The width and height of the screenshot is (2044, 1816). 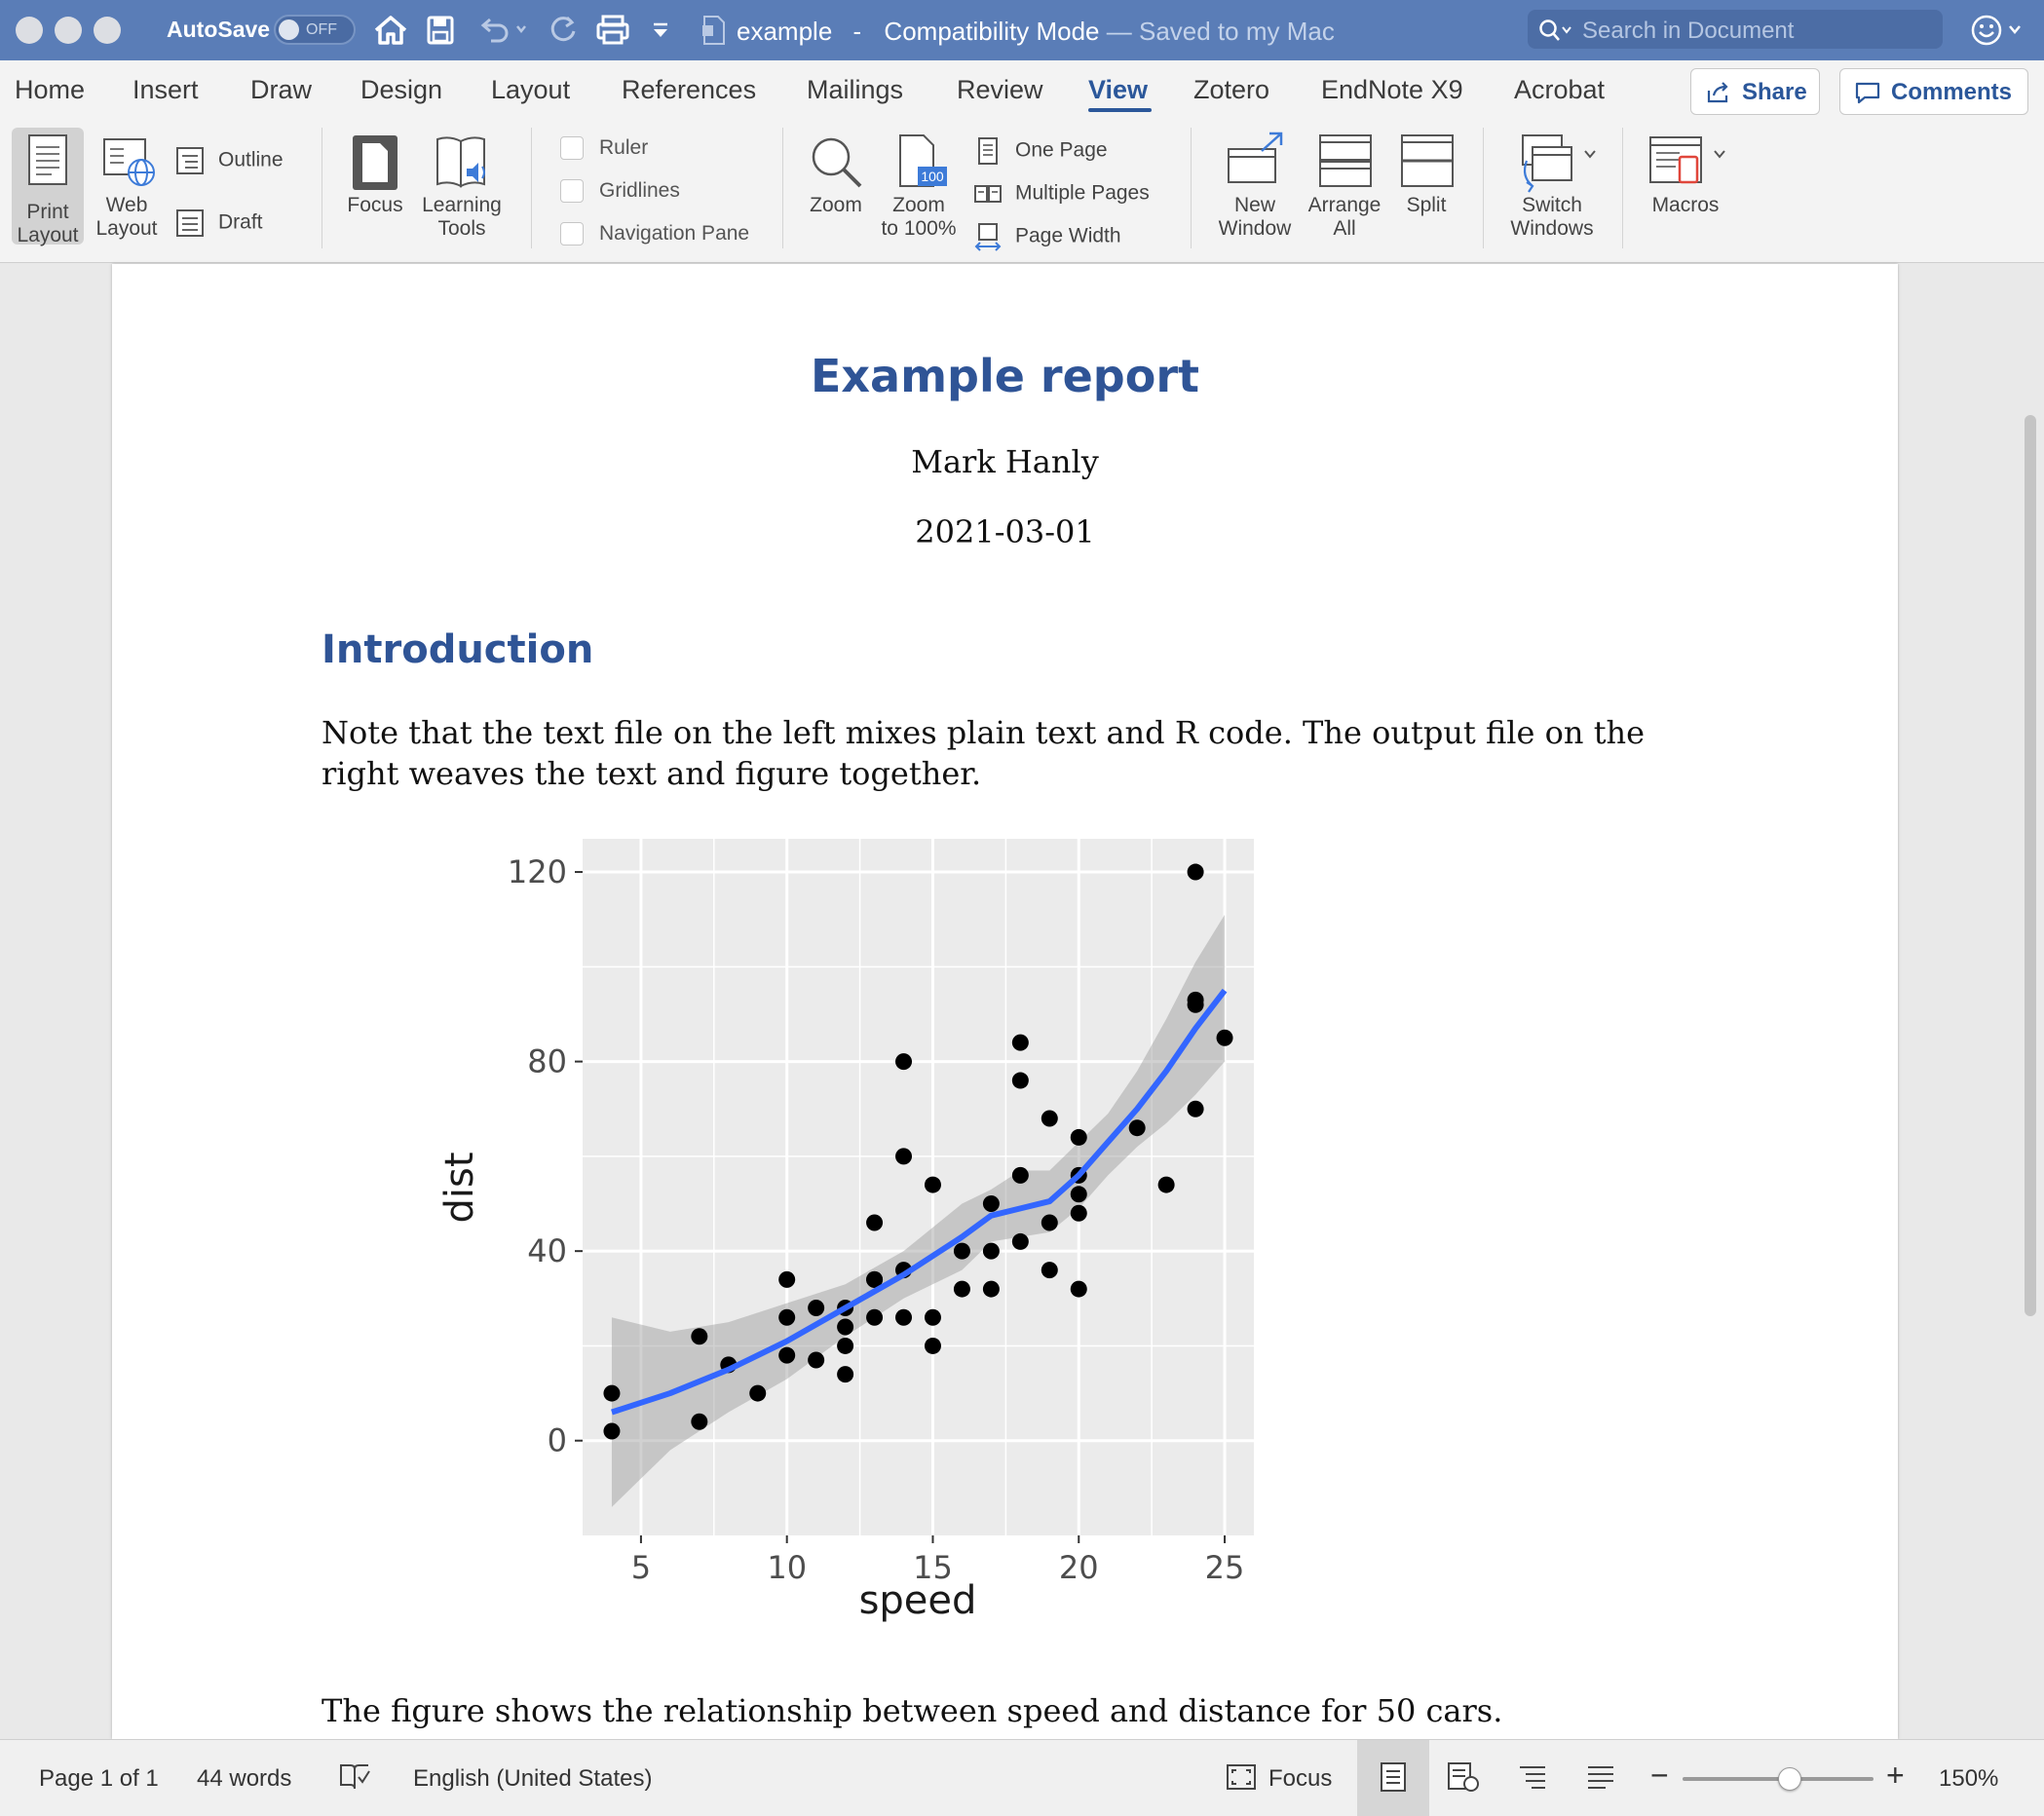 What do you see at coordinates (919, 185) in the screenshot?
I see `zoom-100-button: 100 Zoom to 100%` at bounding box center [919, 185].